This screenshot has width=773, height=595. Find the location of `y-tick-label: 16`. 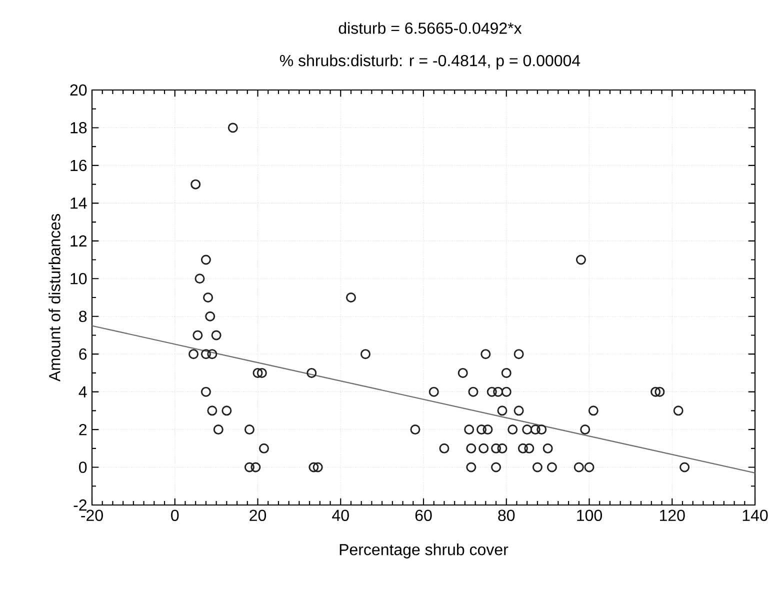

y-tick-label: 16 is located at coordinates (78, 166).